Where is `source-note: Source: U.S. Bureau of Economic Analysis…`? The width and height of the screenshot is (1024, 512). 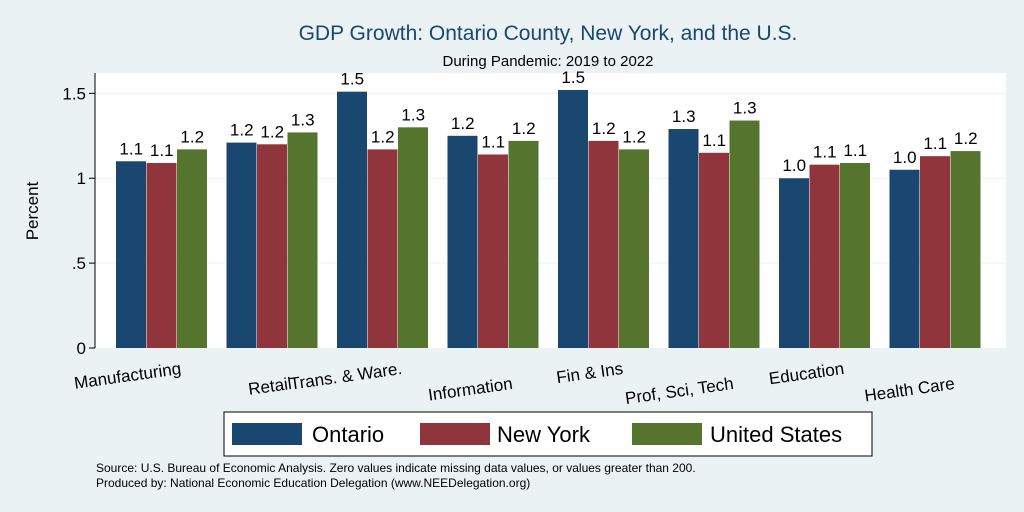
source-note: Source: U.S. Bureau of Economic Analysis… is located at coordinates (396, 468).